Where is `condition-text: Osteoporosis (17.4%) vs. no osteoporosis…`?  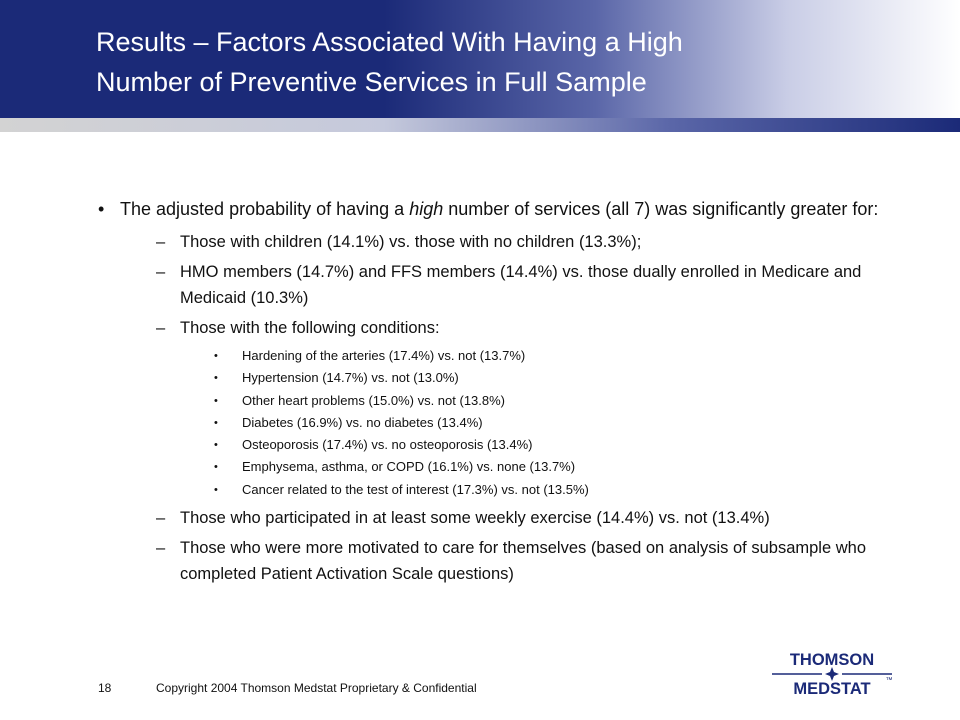
condition-text: Osteoporosis (17.4%) vs. no osteoporosis… is located at coordinates (387, 445).